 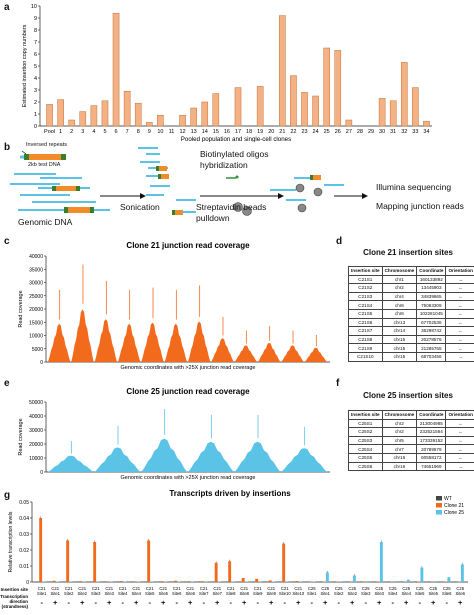 I want to click on x-tick-site: Site4, so click(x=136, y=593).